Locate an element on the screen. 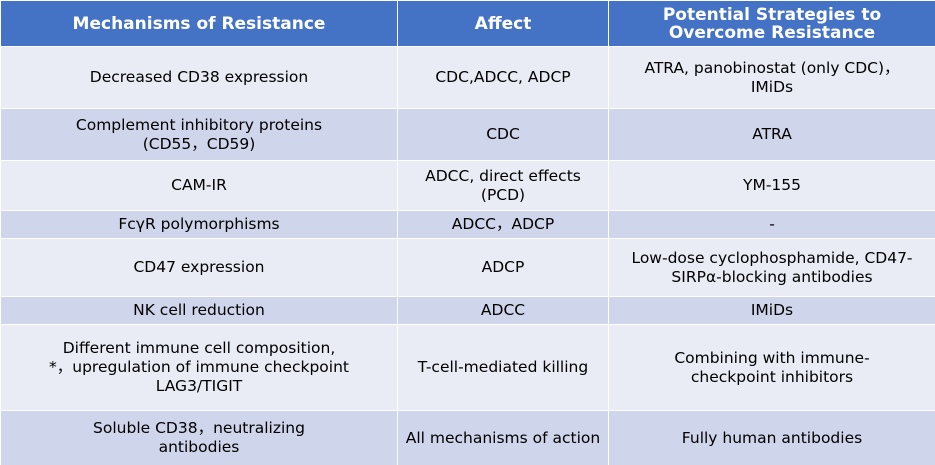 This screenshot has height=465, width=935. cell-text: Decreased CD38 expression is located at coordinates (199, 77).